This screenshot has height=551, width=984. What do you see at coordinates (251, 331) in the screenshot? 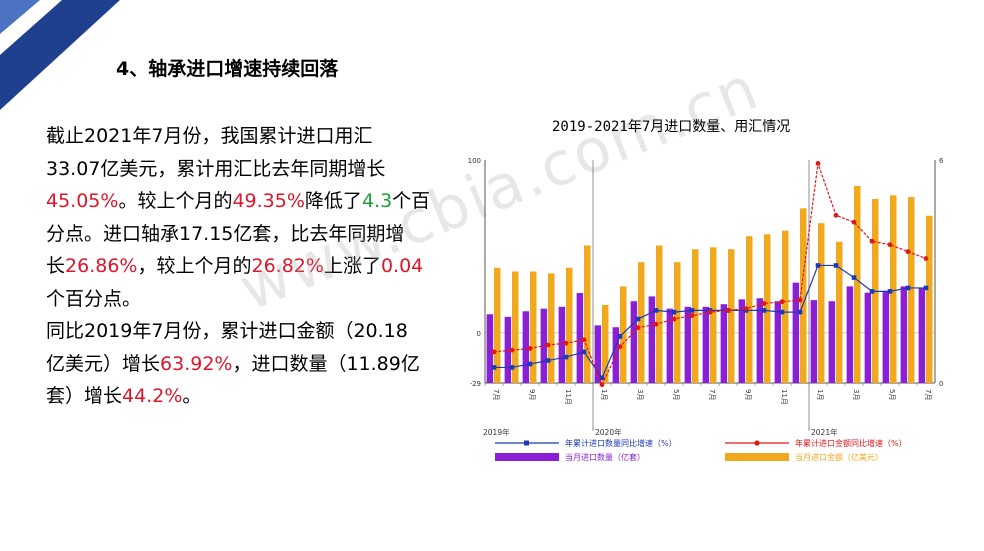
I see `paragraph-line: 同比2019年7月份，累计进口金额（20.18` at bounding box center [251, 331].